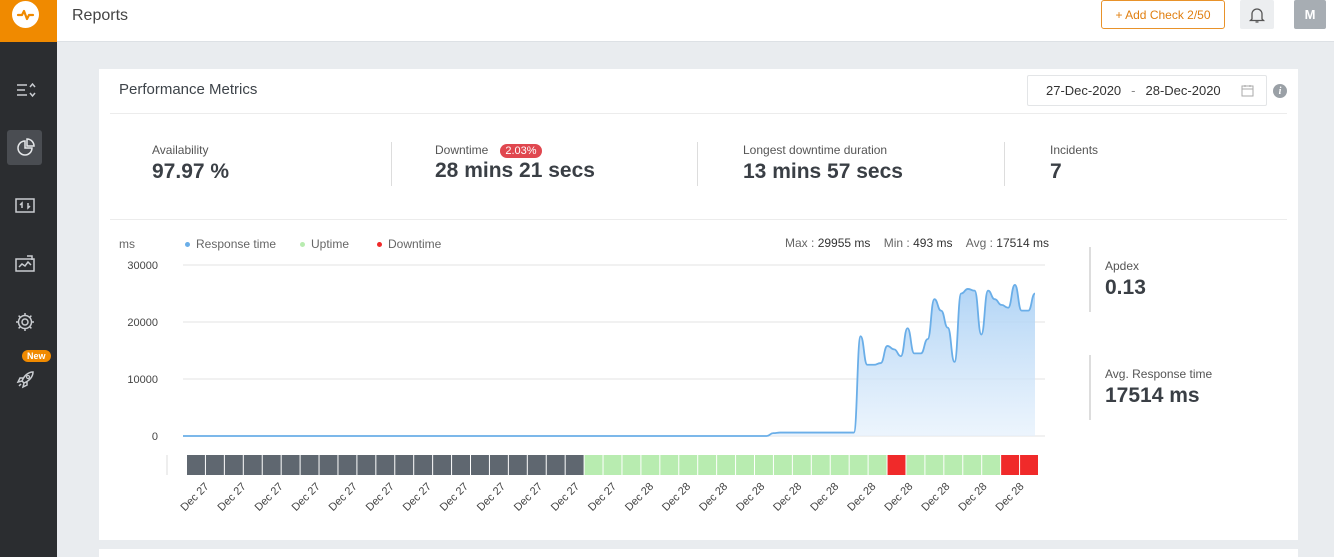 The height and width of the screenshot is (557, 1334). What do you see at coordinates (415, 244) in the screenshot?
I see `legend-label: Downtime` at bounding box center [415, 244].